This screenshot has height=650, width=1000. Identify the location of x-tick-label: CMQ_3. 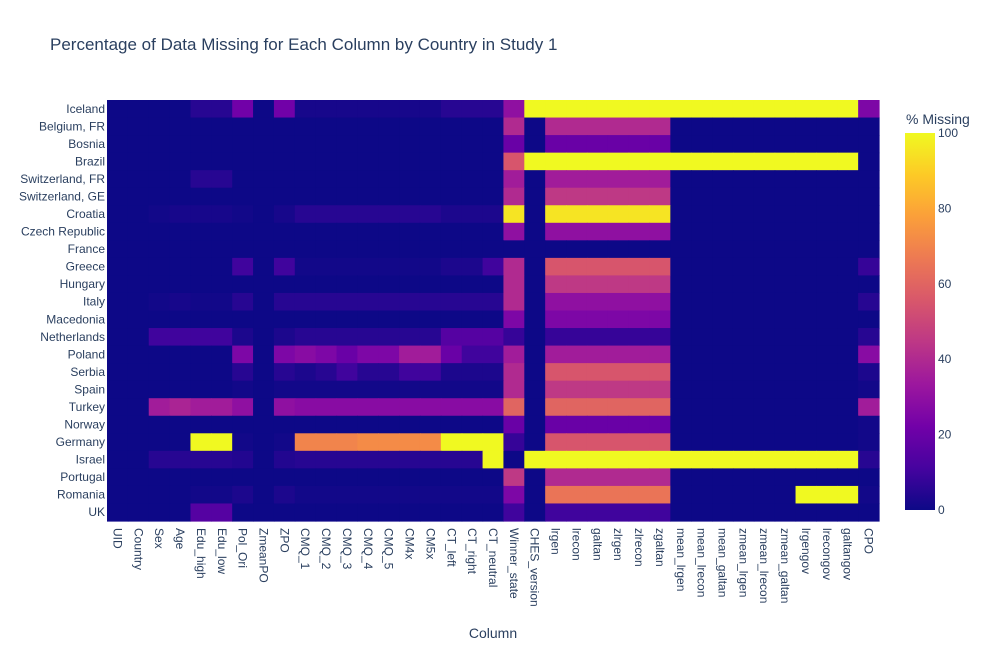
(347, 549).